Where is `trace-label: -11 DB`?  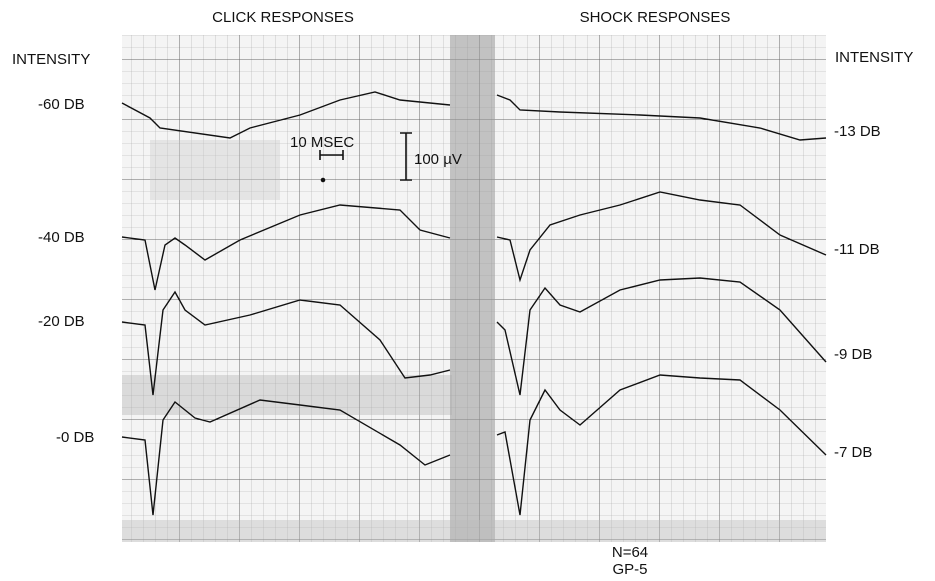
trace-label: -11 DB is located at coordinates (857, 249).